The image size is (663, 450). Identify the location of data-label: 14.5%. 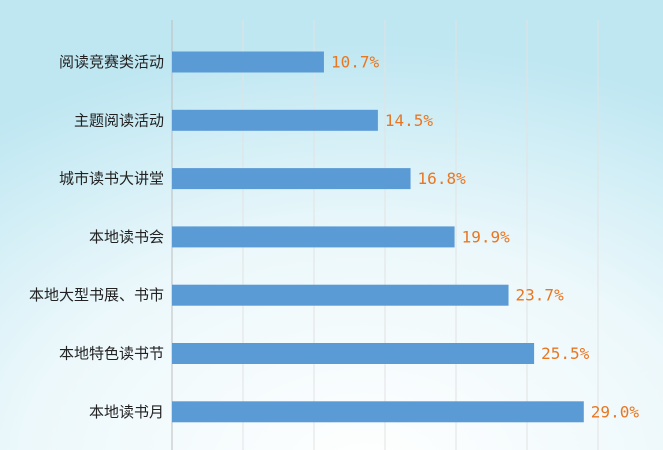
(409, 120).